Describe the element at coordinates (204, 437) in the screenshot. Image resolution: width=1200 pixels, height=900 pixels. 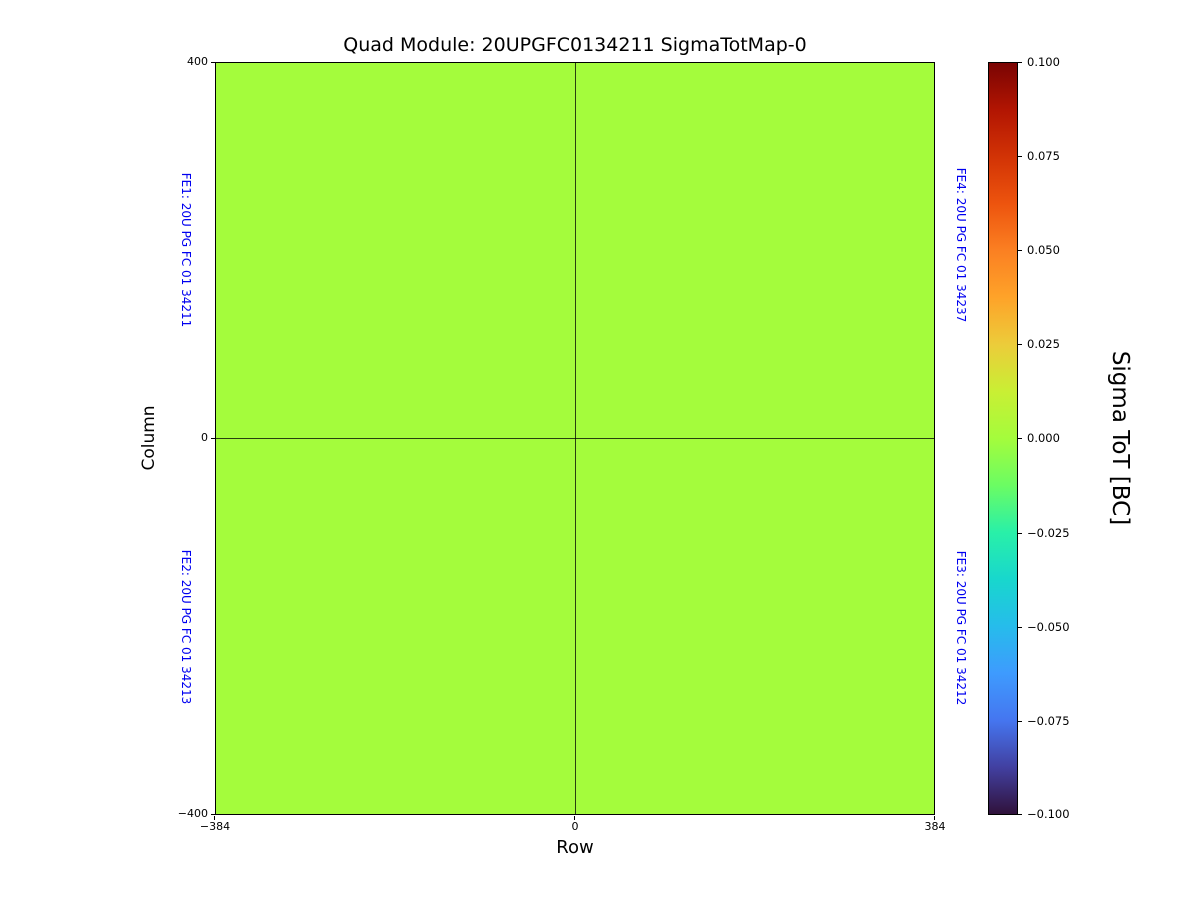
I see `y-tick-label: 0` at that location.